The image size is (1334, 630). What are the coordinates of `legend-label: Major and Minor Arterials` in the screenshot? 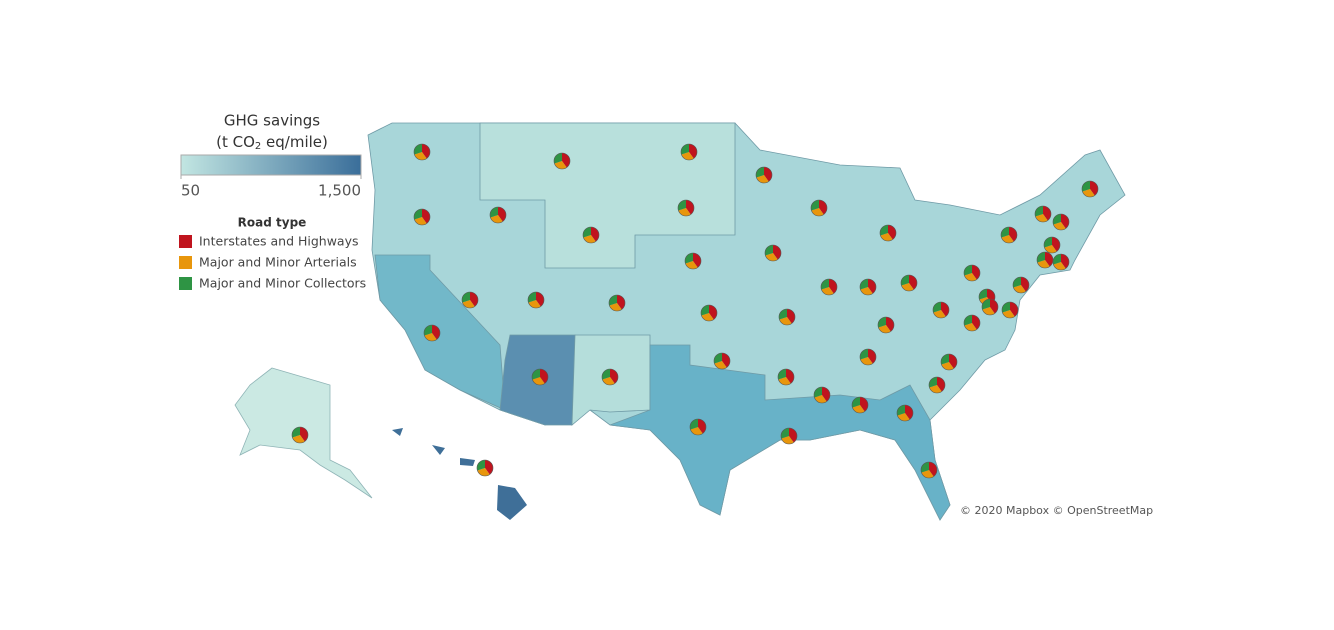 It's located at (278, 262).